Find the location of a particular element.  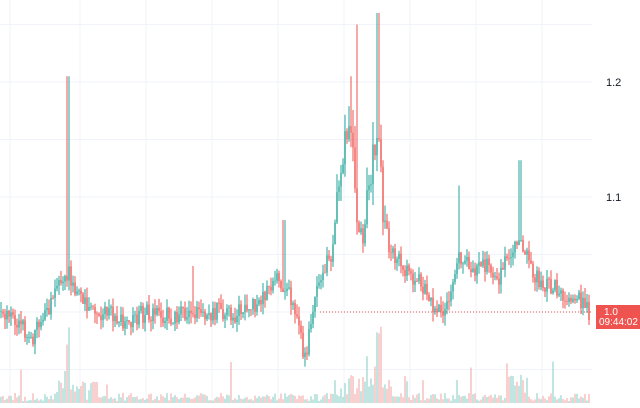

price-axis-background is located at coordinates (616, 201).